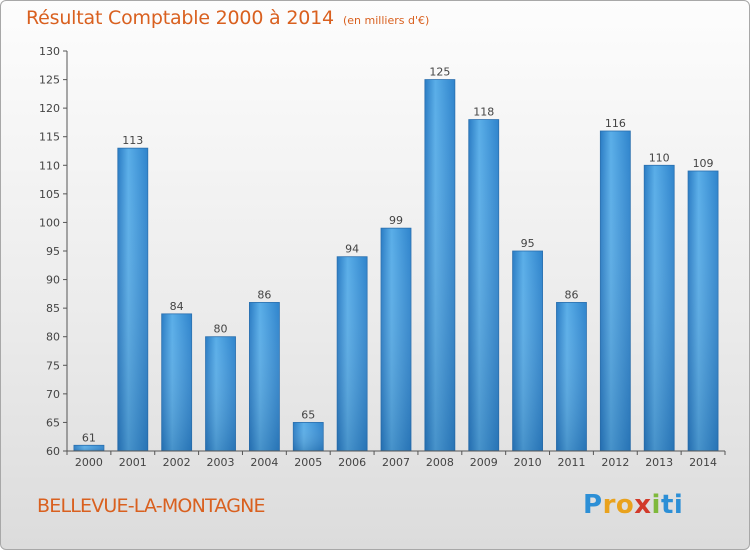 This screenshot has width=750, height=550. What do you see at coordinates (49, 222) in the screenshot?
I see `y-tick-label: 100` at bounding box center [49, 222].